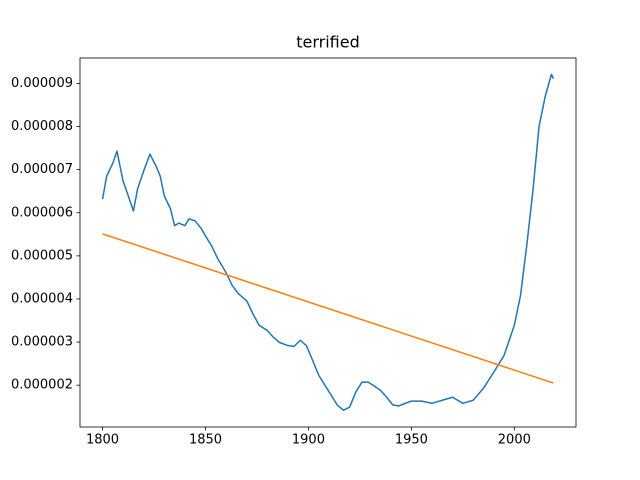 The height and width of the screenshot is (480, 640). I want to click on y-tick-label: 0.000005, so click(42, 255).